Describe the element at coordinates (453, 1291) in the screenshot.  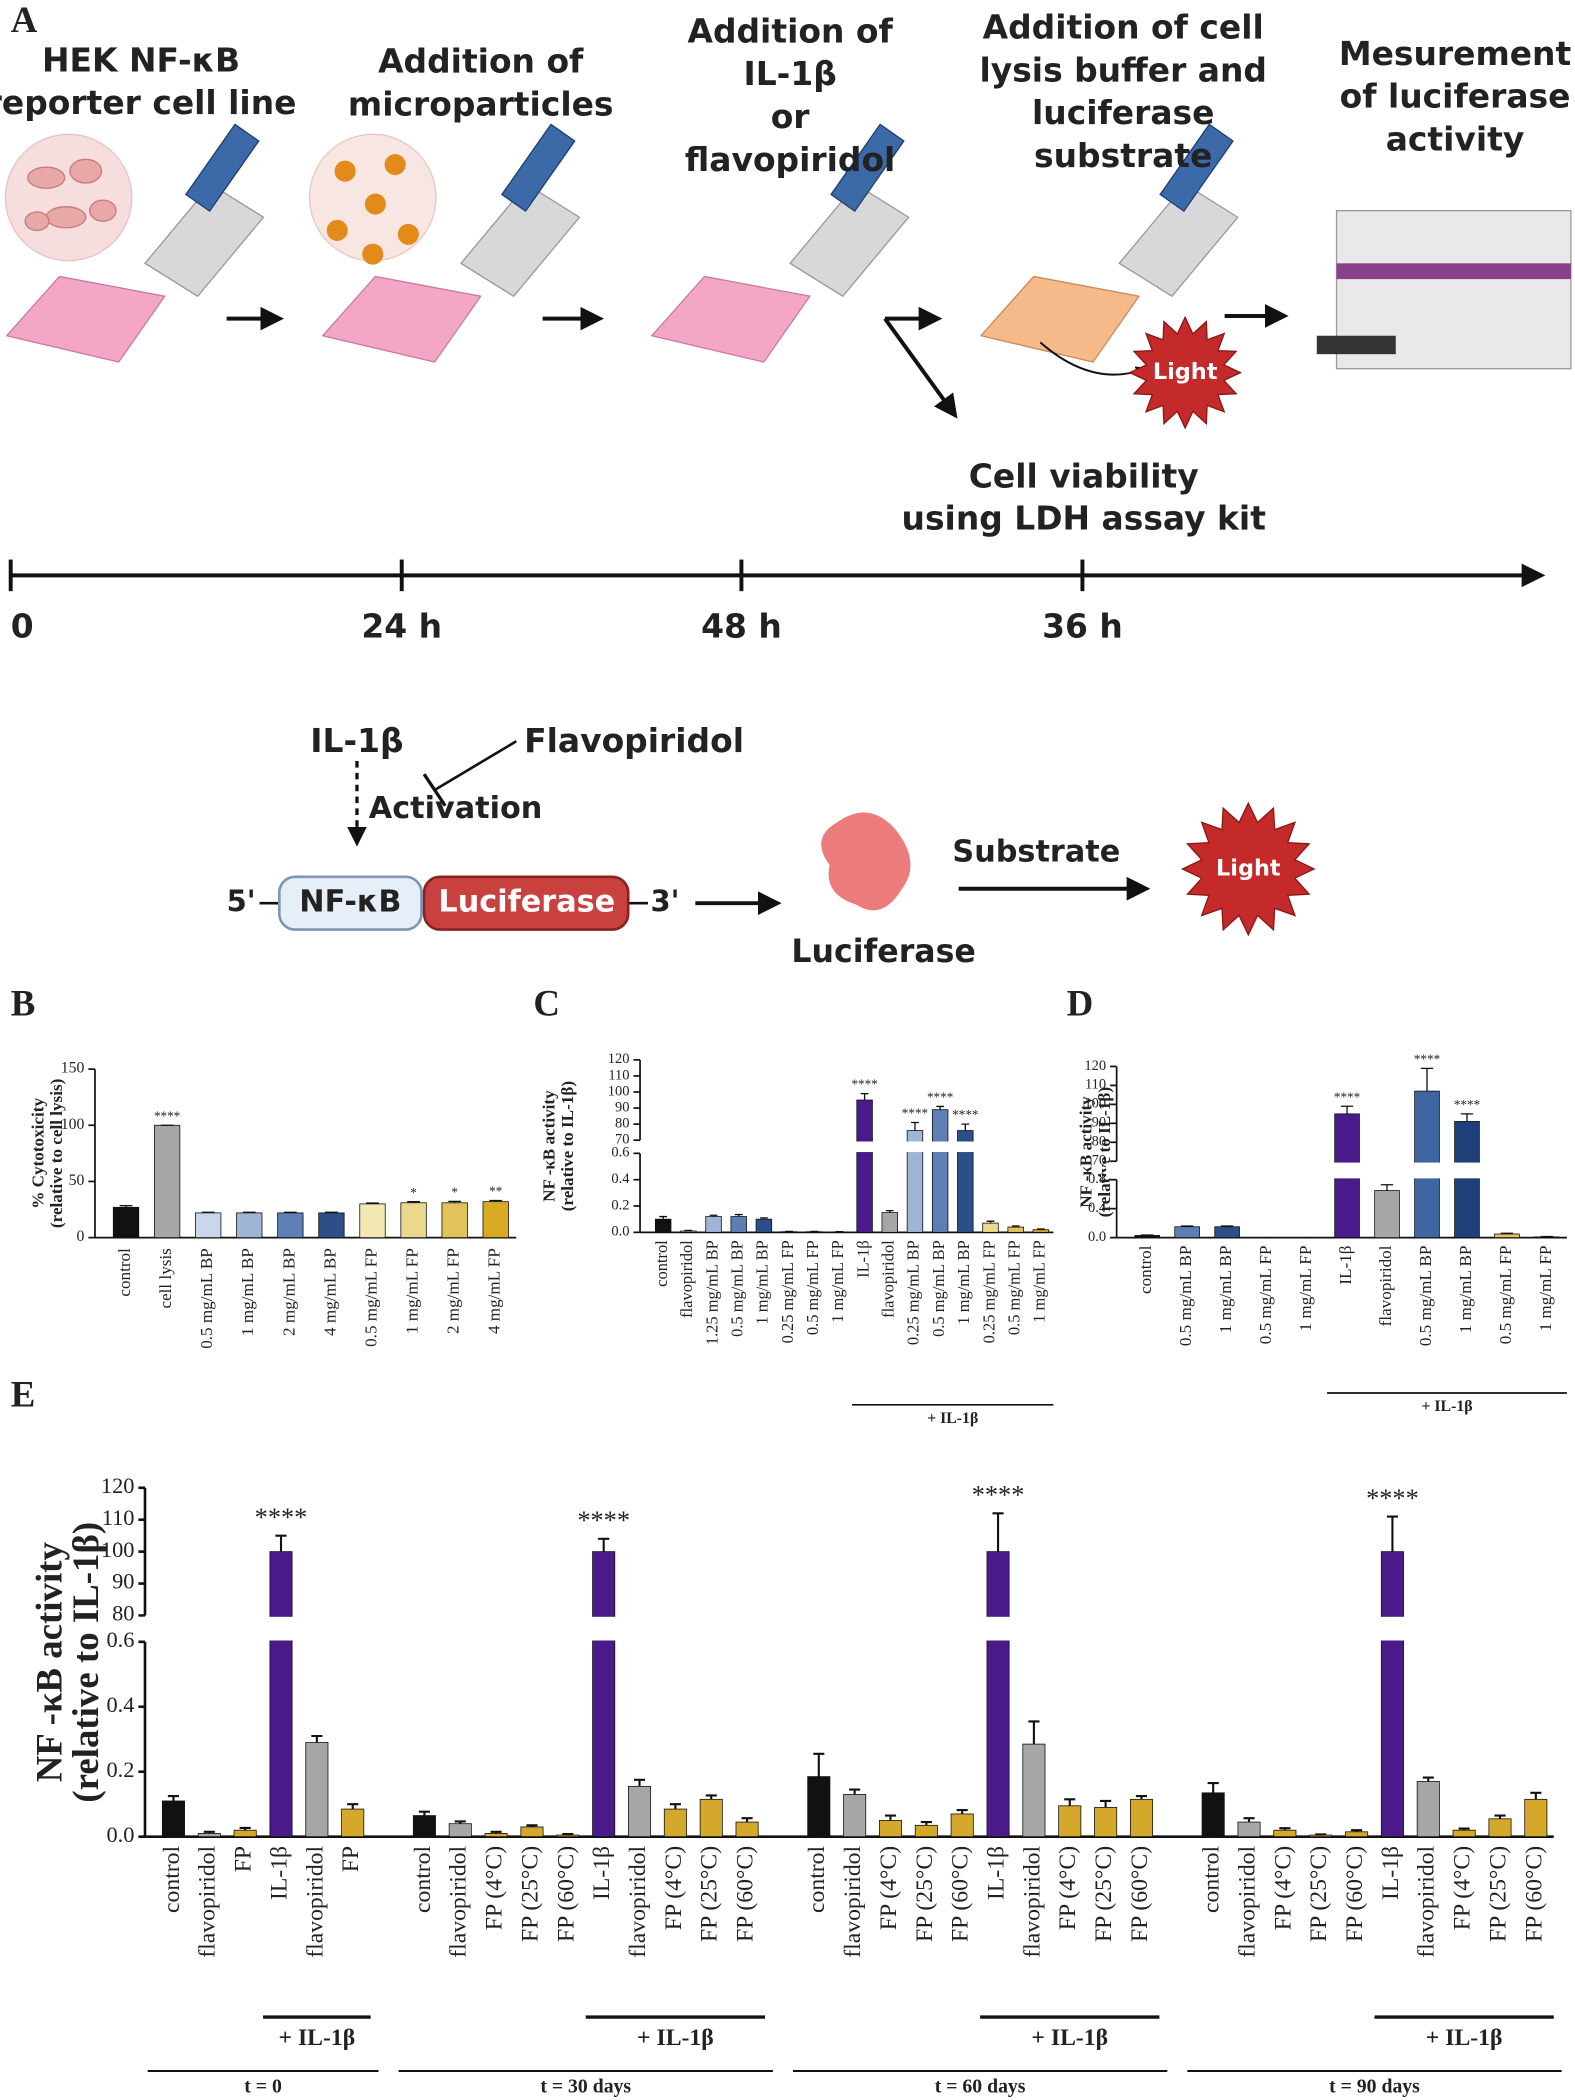
I see `x-tick-label: 2 mg/mL FP` at that location.